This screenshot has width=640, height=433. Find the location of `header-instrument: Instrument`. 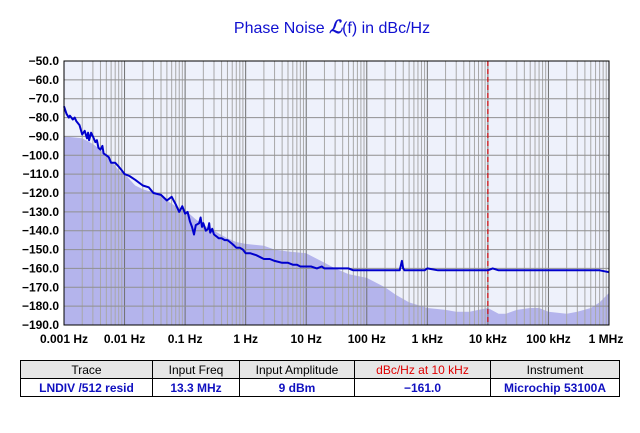

header-instrument: Instrument is located at coordinates (555, 369).